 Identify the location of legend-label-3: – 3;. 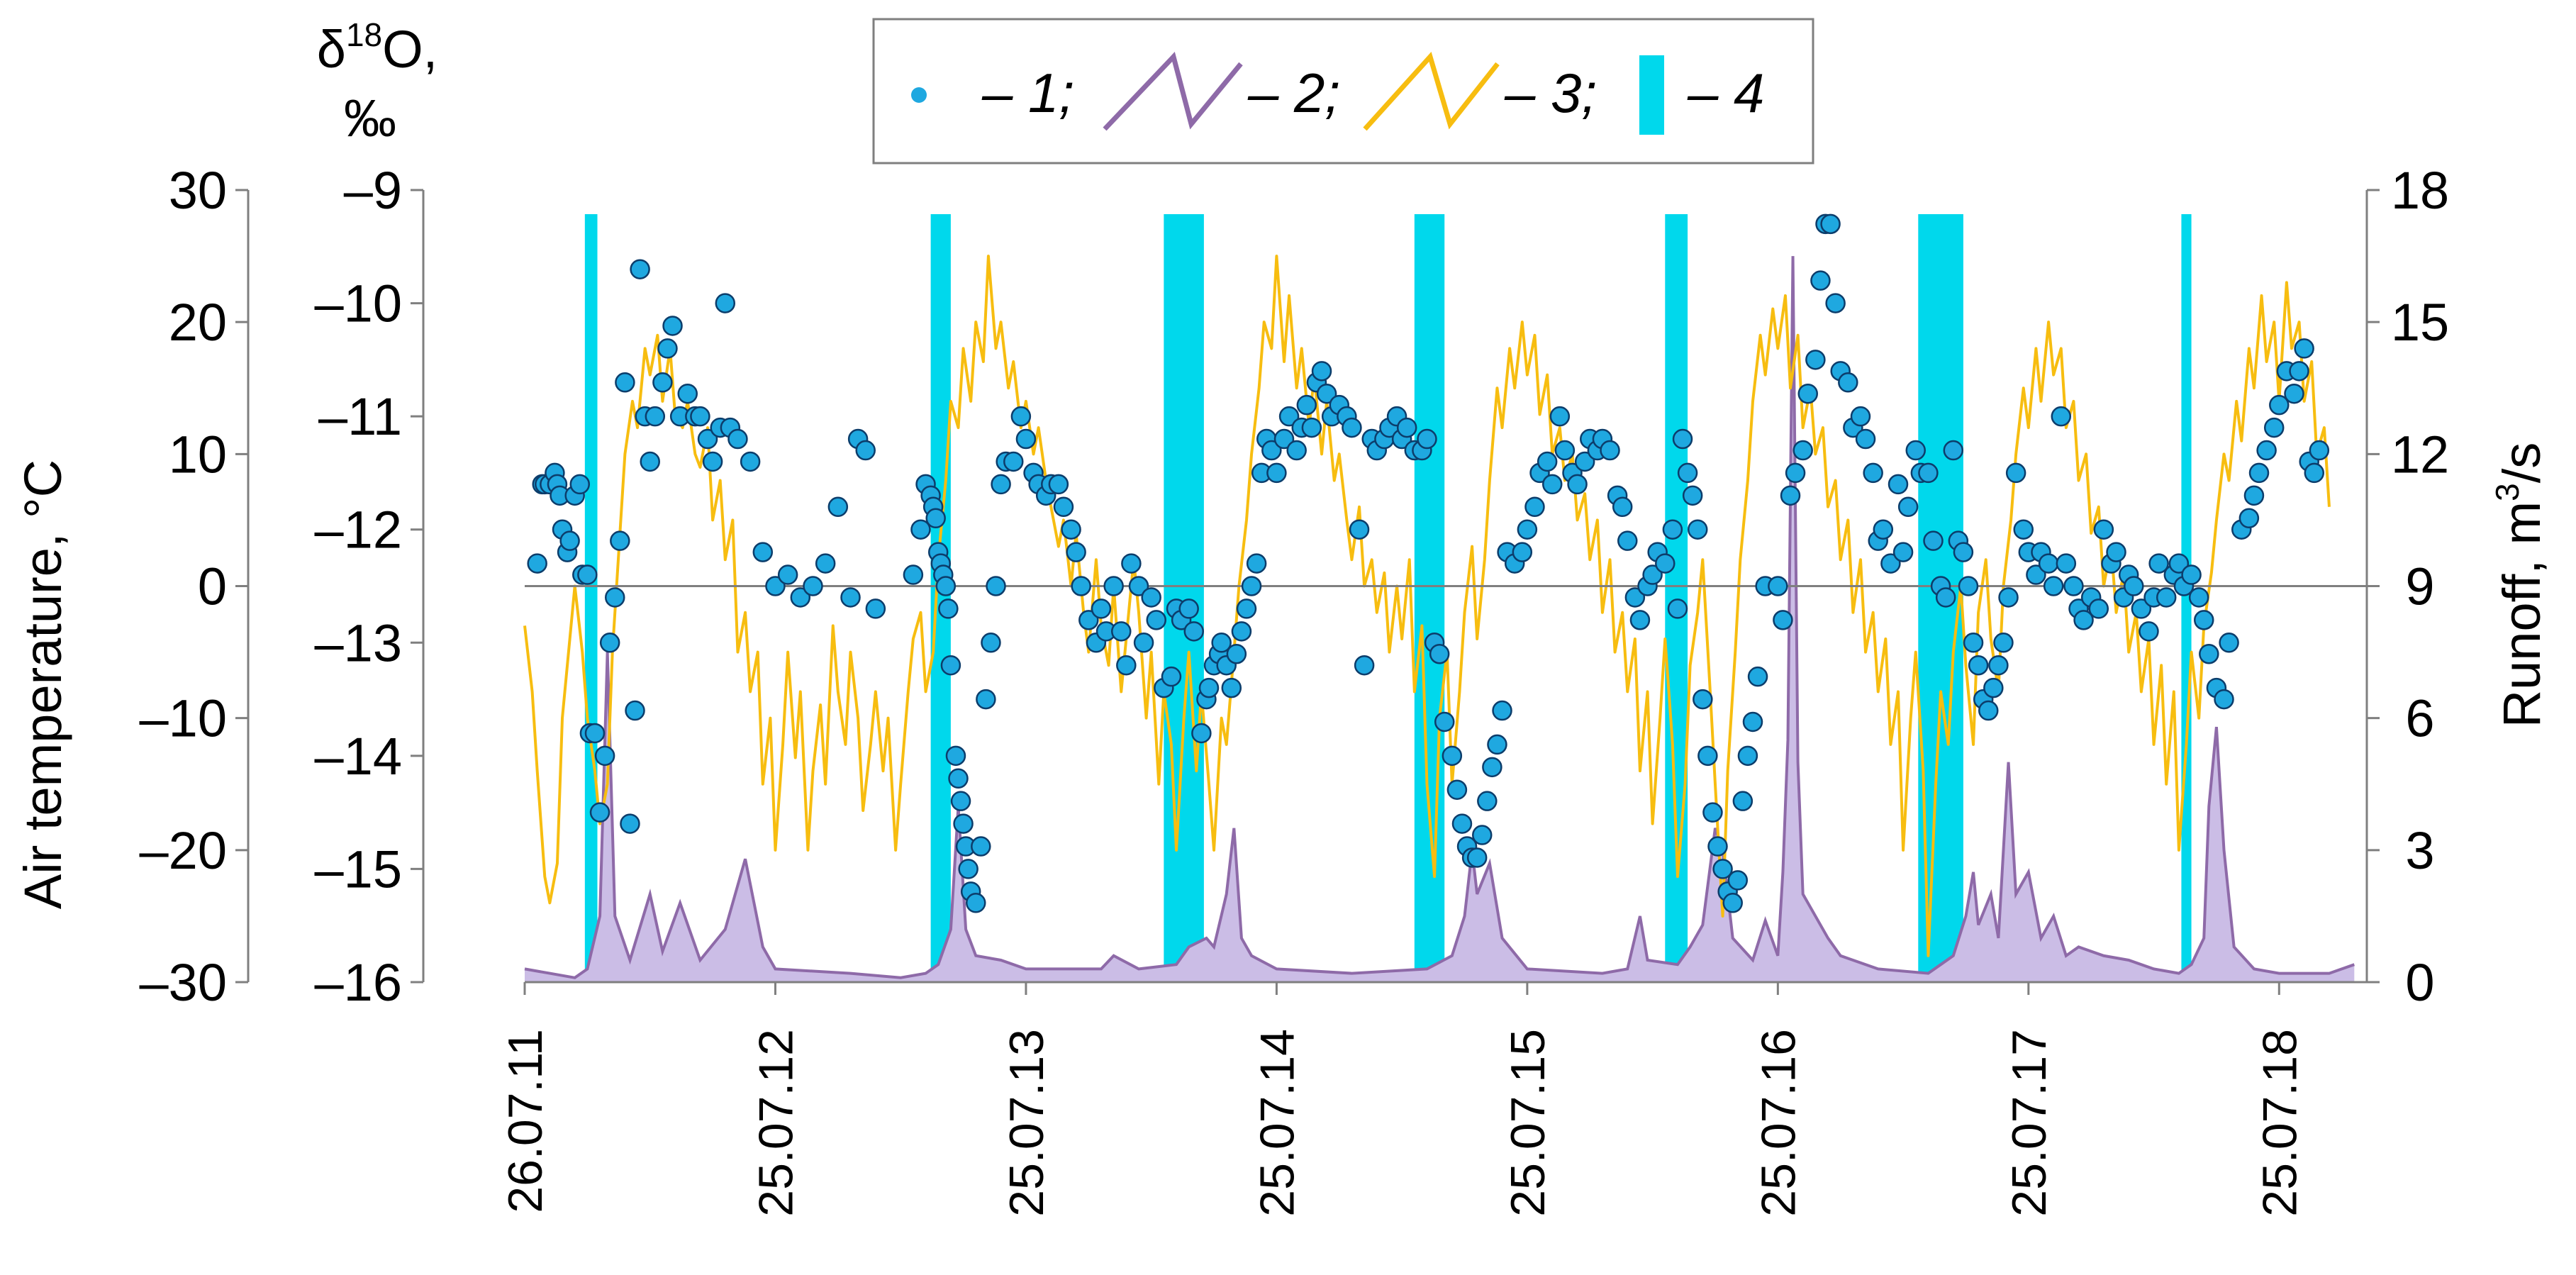
(1550, 93).